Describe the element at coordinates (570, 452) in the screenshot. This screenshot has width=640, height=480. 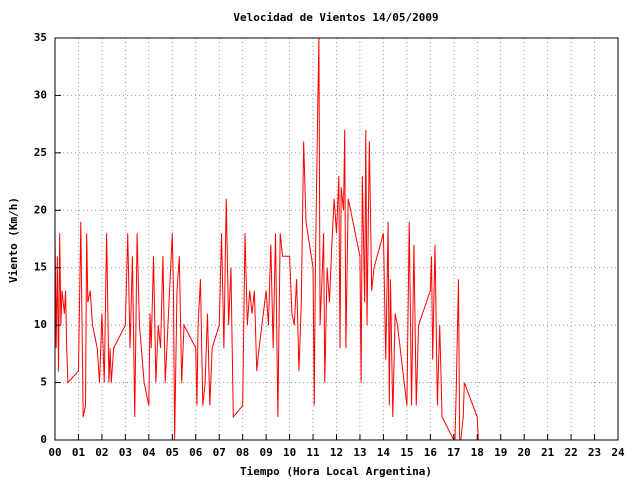
I see `x-tick-label: 22` at that location.